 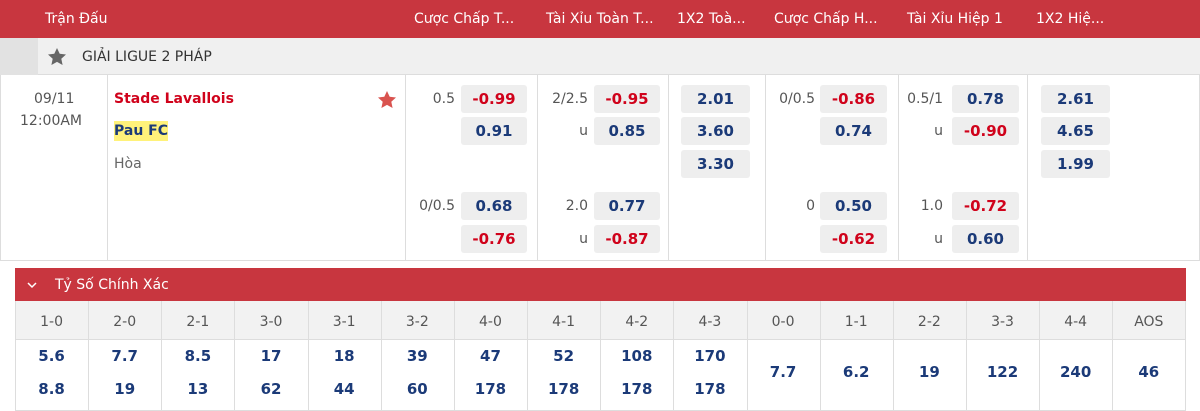 I want to click on draw-label: Hòa, so click(x=128, y=164).